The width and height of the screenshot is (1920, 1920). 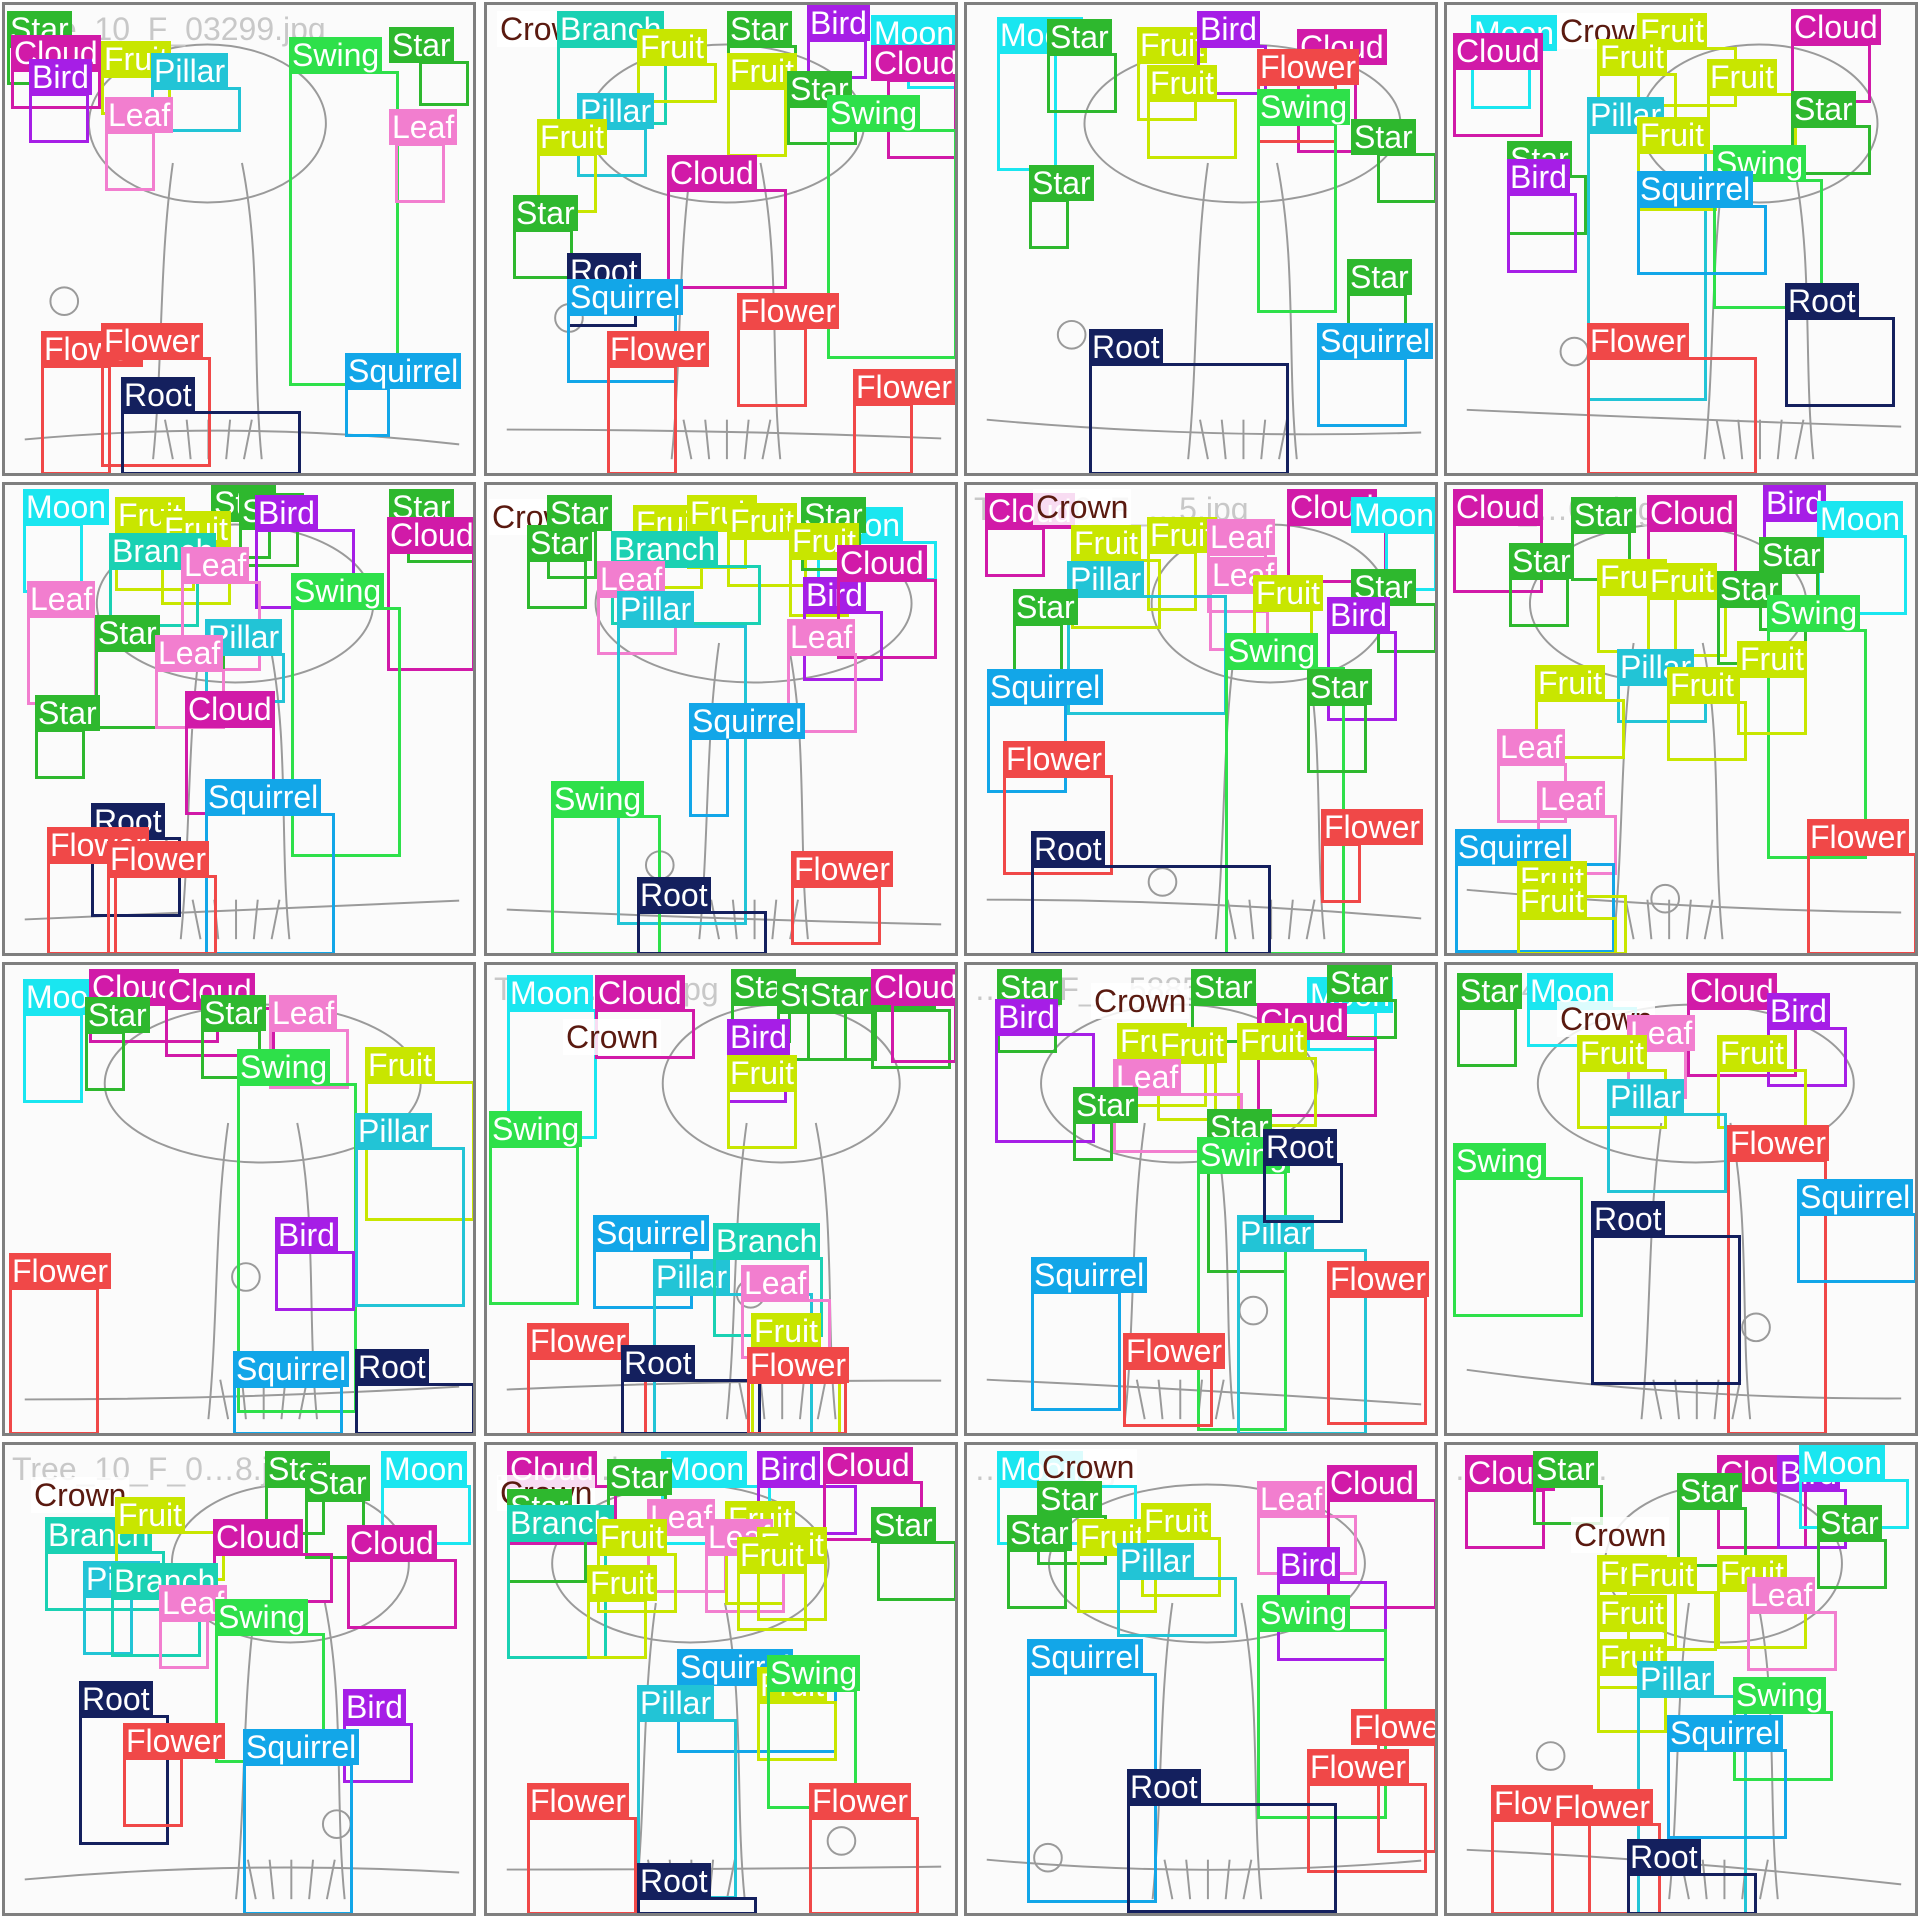 What do you see at coordinates (612, 1037) in the screenshot?
I see `crown-label: Crown` at bounding box center [612, 1037].